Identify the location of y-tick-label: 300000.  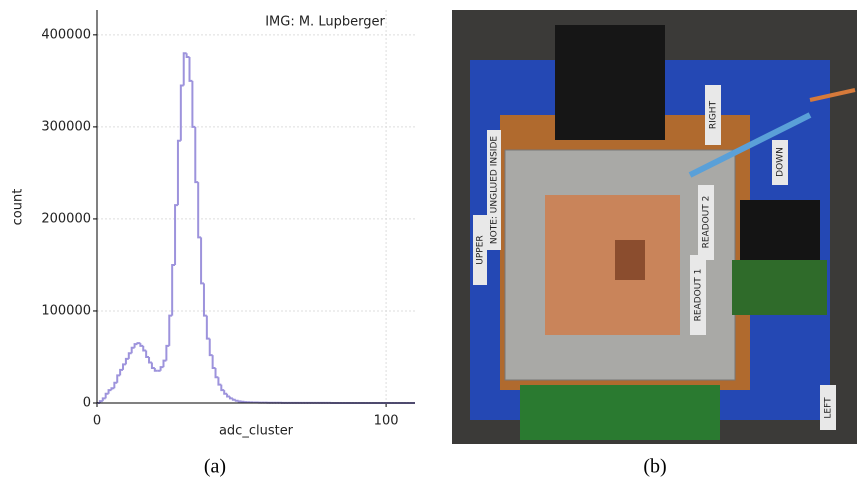
(66, 126).